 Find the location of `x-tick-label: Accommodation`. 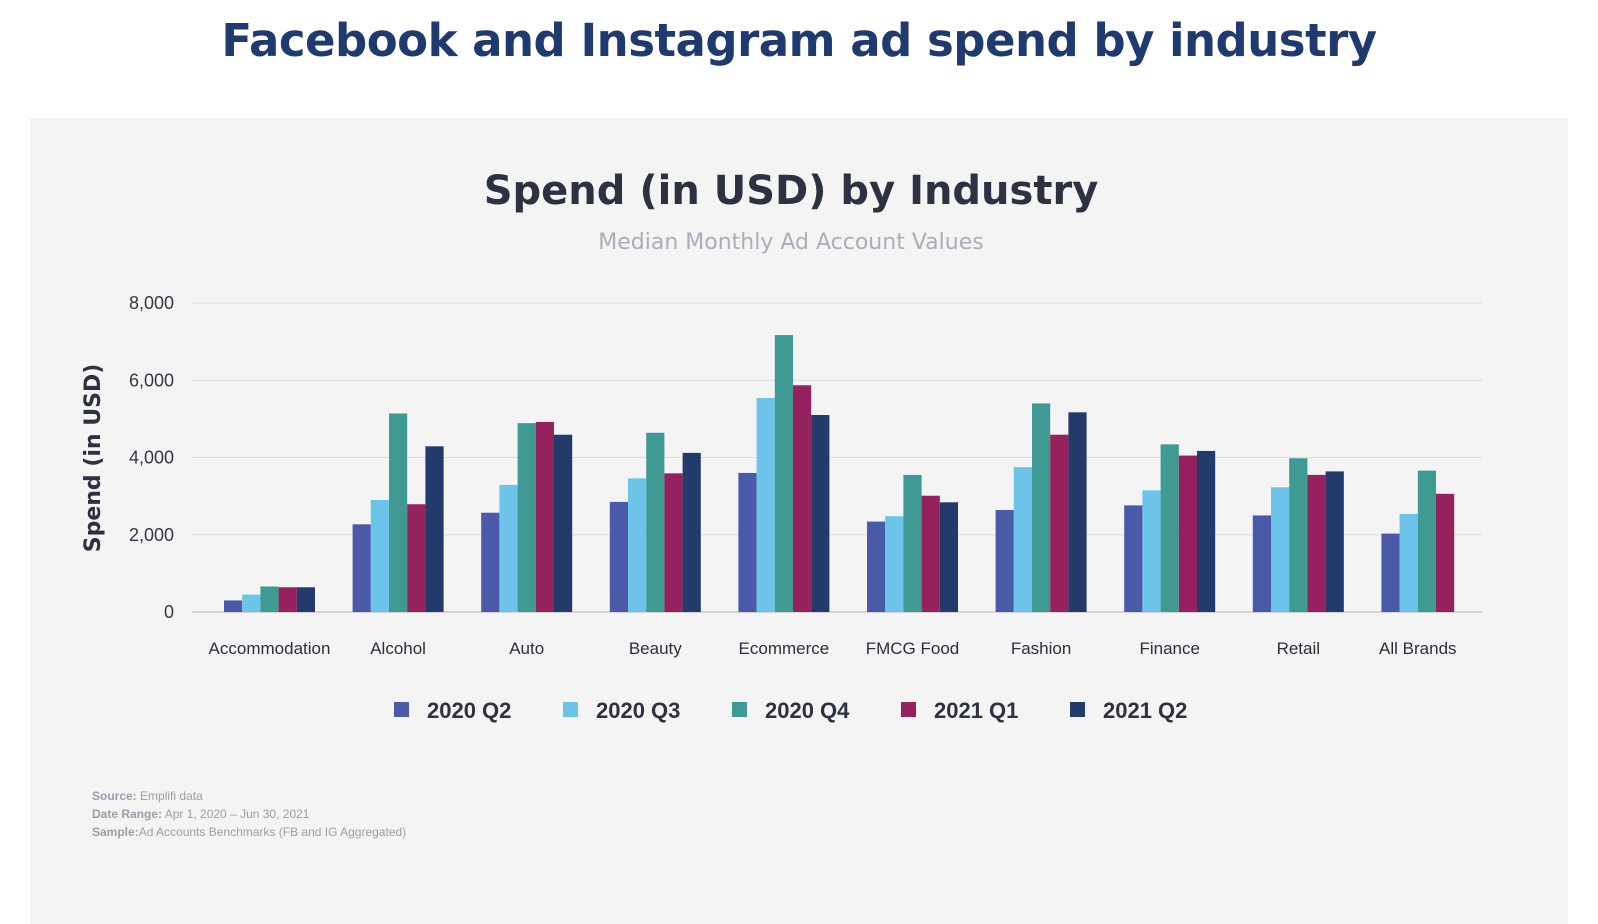

x-tick-label: Accommodation is located at coordinates (270, 648).